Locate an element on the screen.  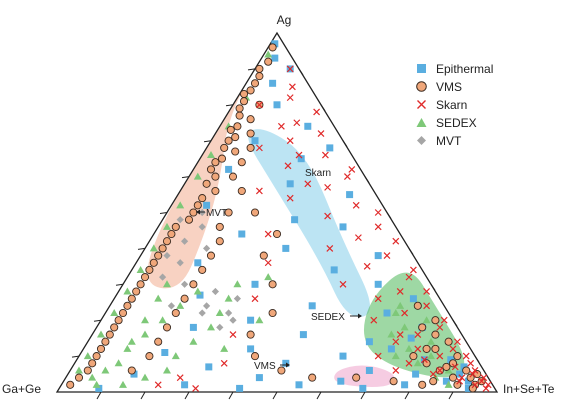
legend-skarn-marker is located at coordinates (421, 104).